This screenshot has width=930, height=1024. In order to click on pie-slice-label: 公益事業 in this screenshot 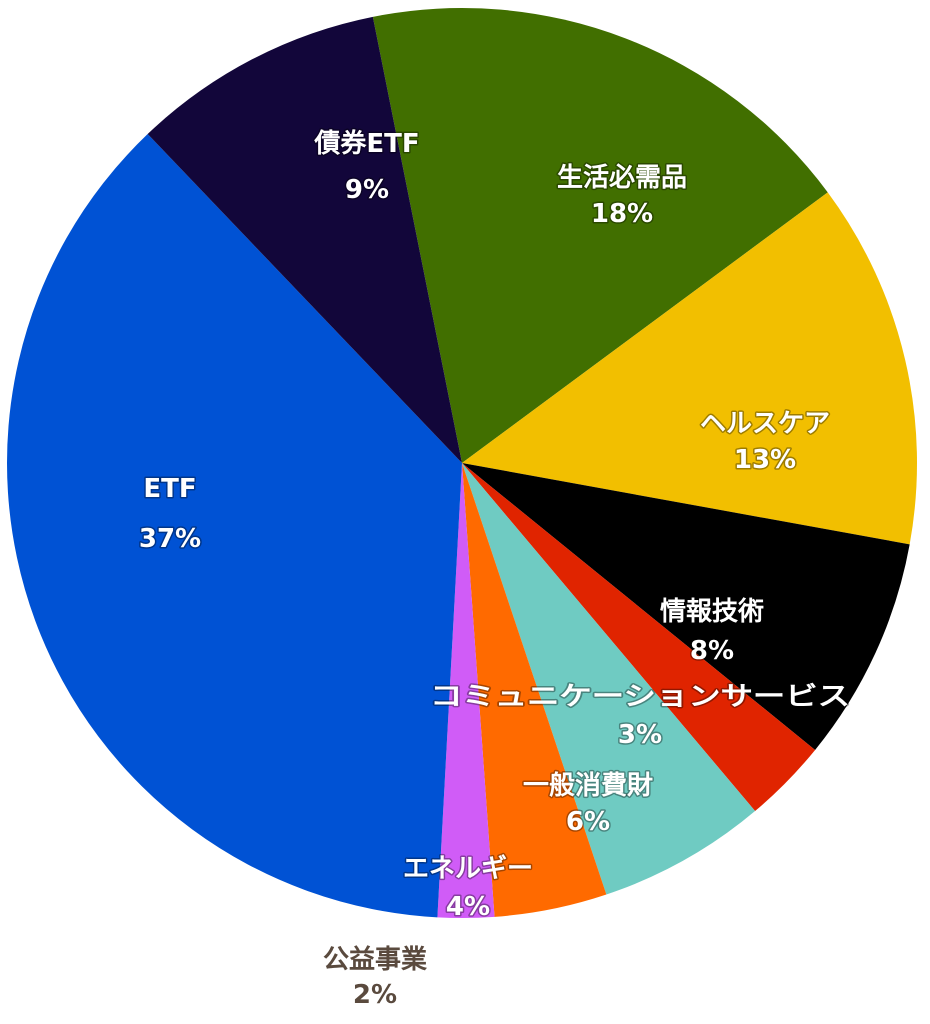, I will do `click(375, 960)`.